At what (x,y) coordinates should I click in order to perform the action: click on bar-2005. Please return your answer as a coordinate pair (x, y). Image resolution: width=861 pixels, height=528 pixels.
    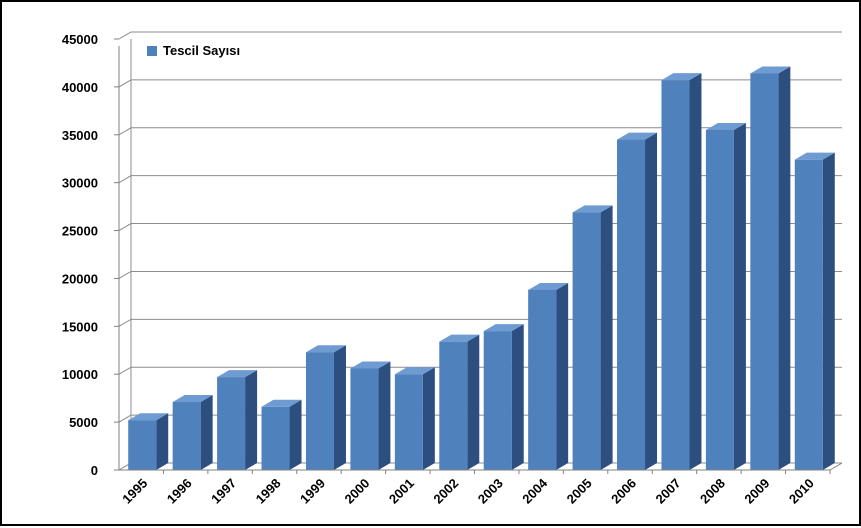
    Looking at the image, I should click on (592, 337).